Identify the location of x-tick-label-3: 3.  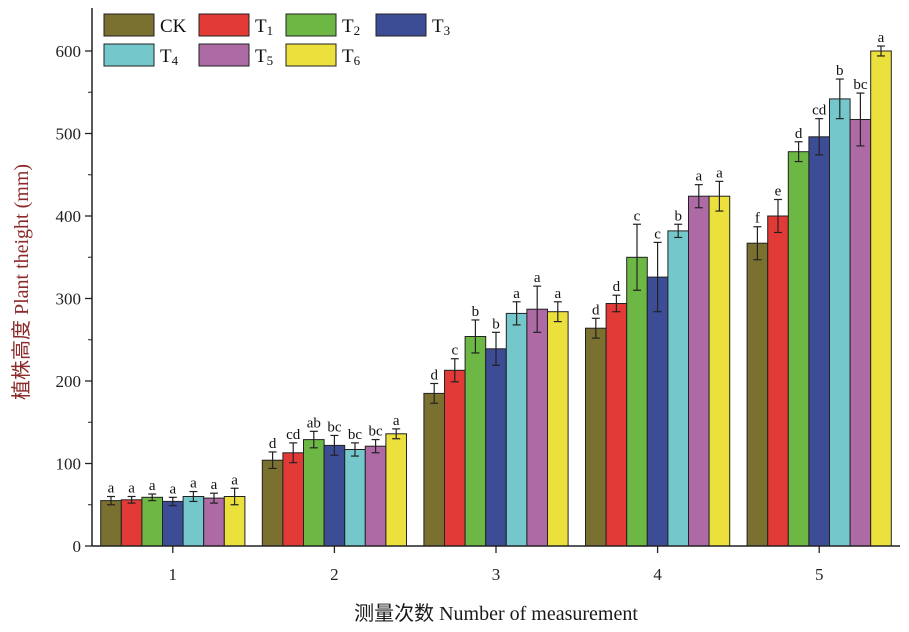
(496, 574).